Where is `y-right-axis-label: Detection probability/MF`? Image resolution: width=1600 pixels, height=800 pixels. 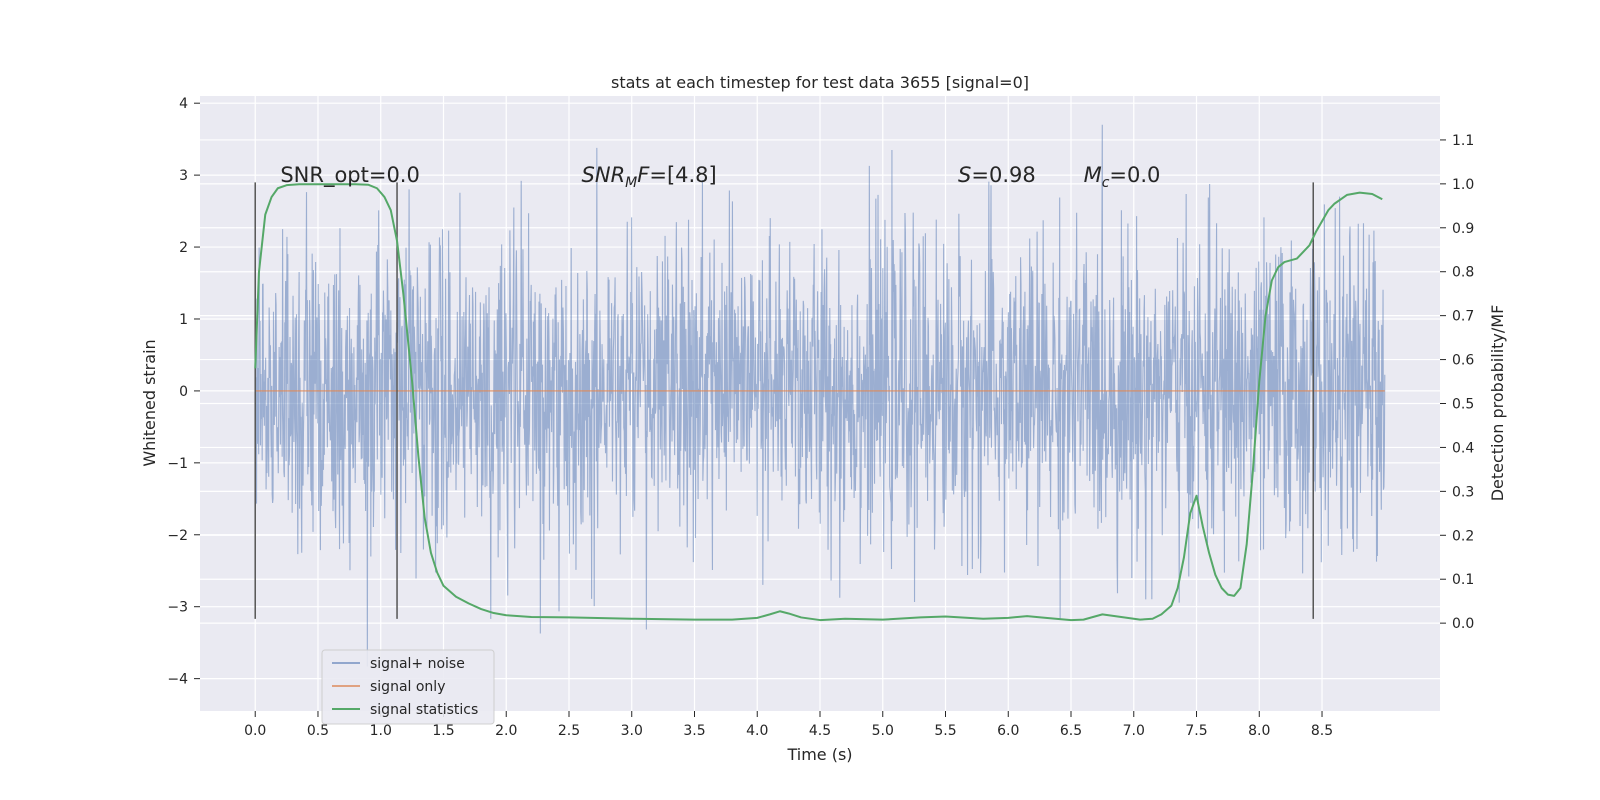
y-right-axis-label: Detection probability/MF is located at coordinates (1497, 403).